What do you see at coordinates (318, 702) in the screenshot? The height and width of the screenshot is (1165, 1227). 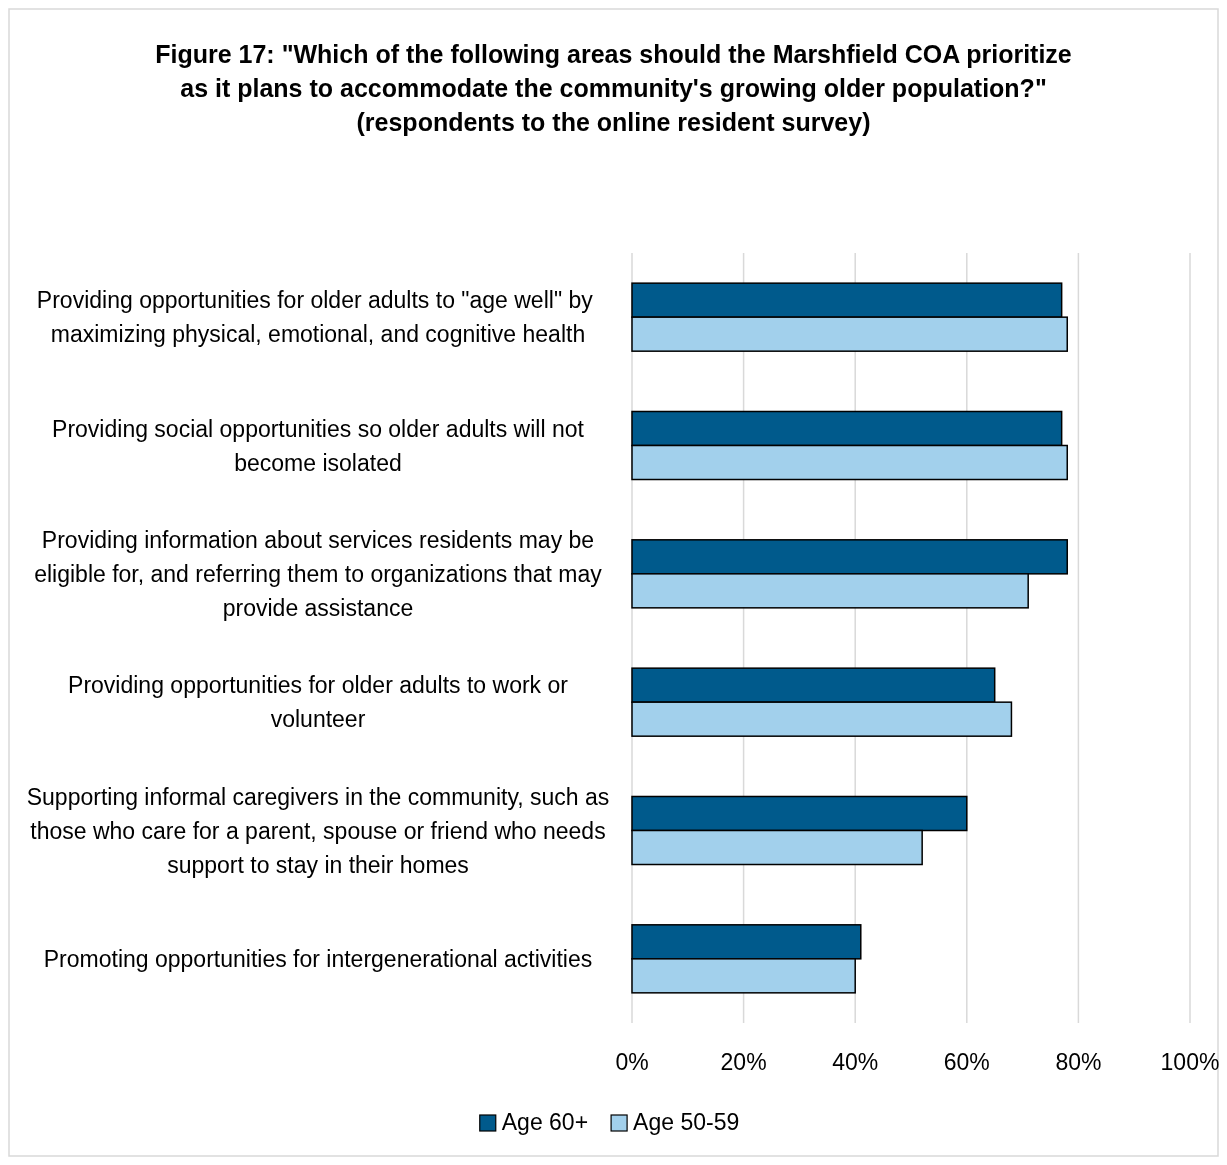 I see `y-tick-label: Providing opportunities for older adults to work or volunteer` at bounding box center [318, 702].